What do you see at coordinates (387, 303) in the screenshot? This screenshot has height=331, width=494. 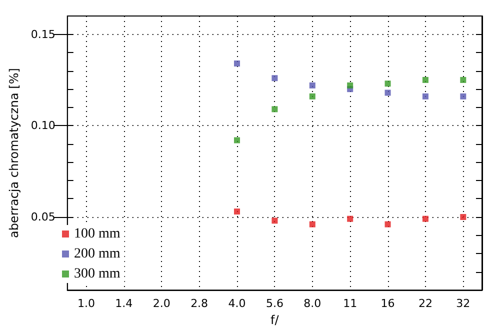 I see `x-tick-label: 16` at bounding box center [387, 303].